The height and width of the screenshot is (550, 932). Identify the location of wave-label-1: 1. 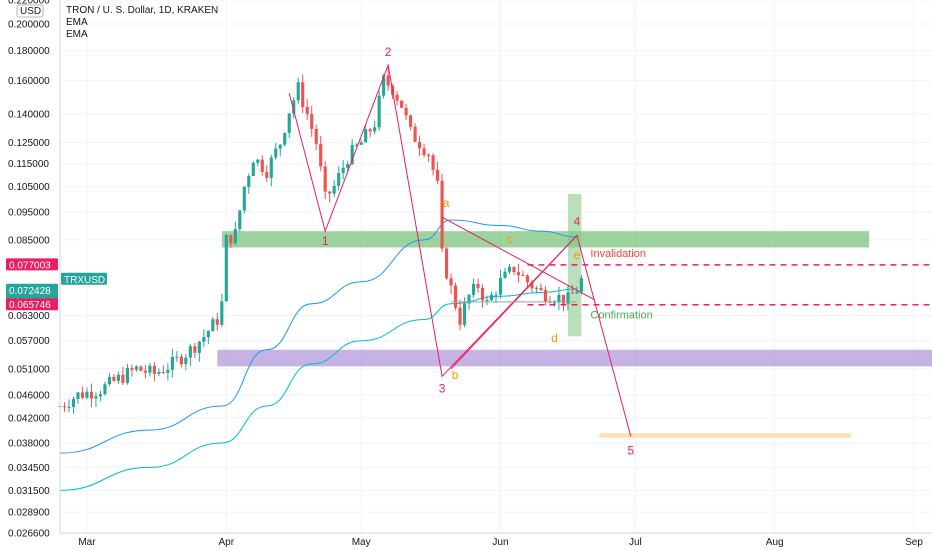
(325, 241).